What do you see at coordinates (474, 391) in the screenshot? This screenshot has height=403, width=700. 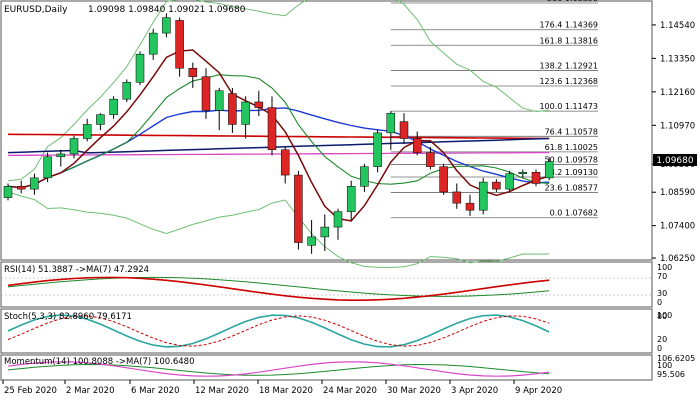 I see `time-tick-label: 3 Apr 2020` at bounding box center [474, 391].